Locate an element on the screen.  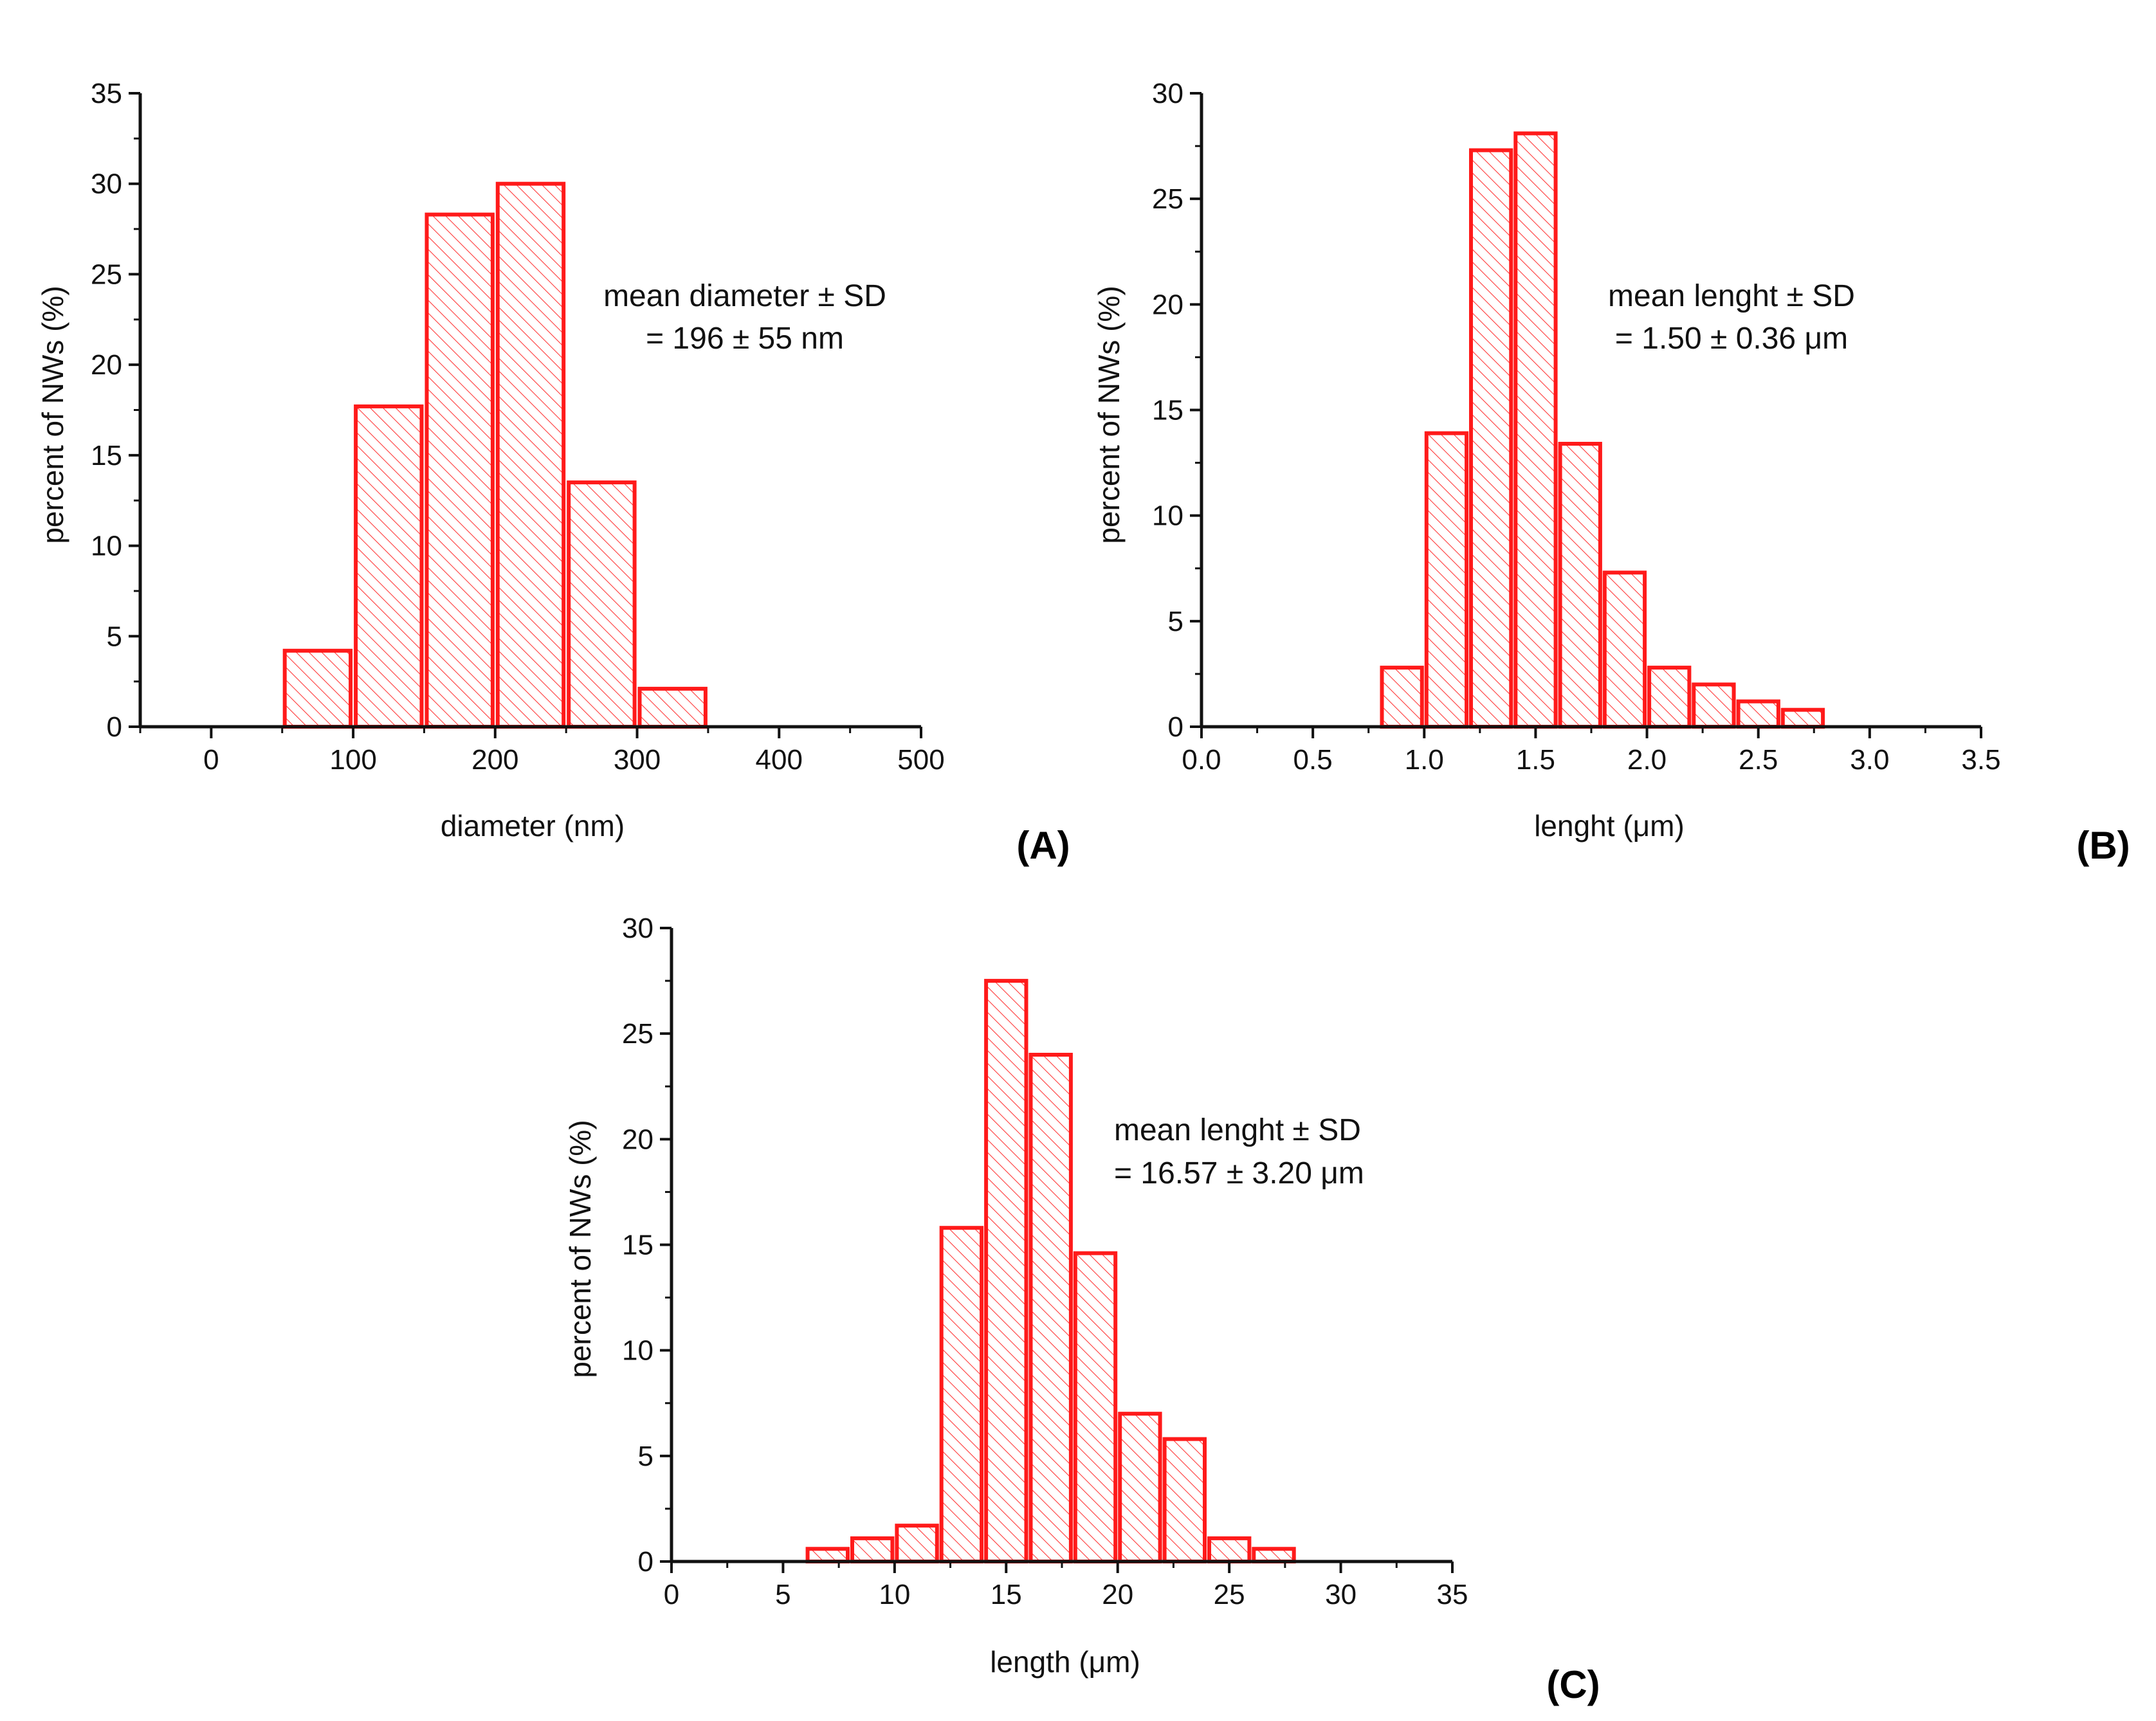
panel-b-x-tick-label: 0.5 is located at coordinates (1313, 760).